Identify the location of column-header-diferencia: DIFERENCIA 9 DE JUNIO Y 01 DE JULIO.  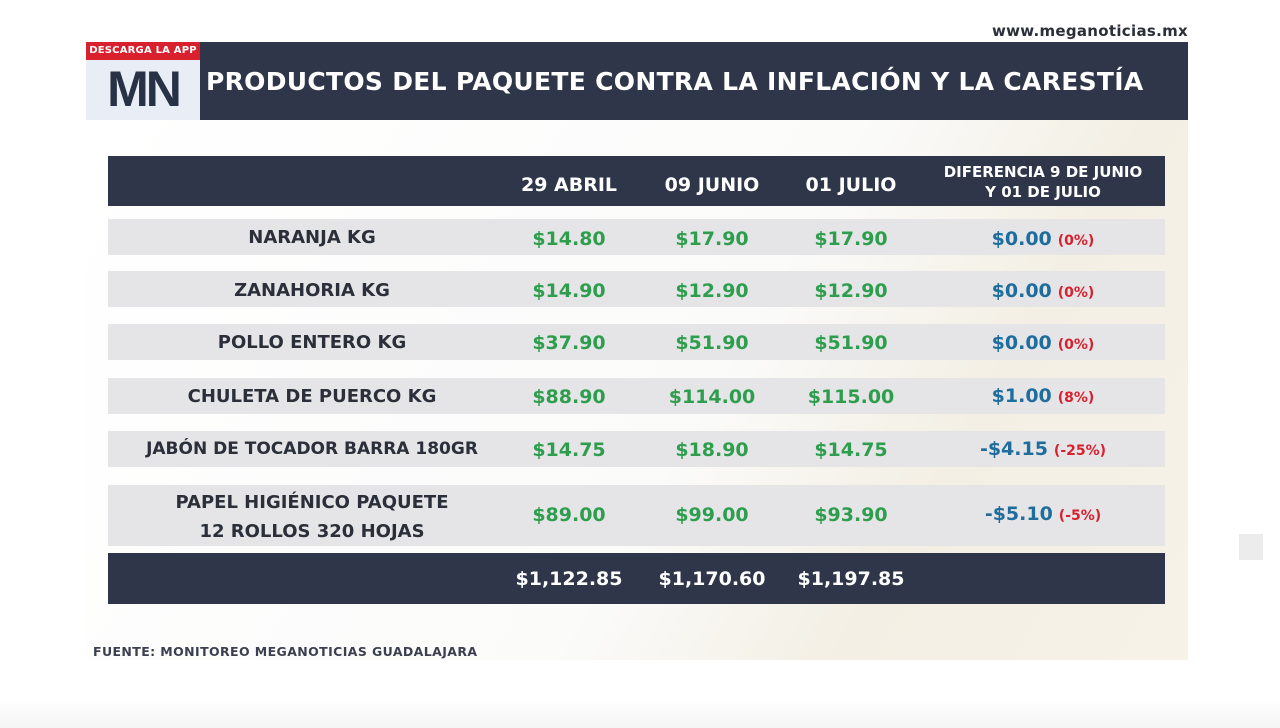
(1043, 182).